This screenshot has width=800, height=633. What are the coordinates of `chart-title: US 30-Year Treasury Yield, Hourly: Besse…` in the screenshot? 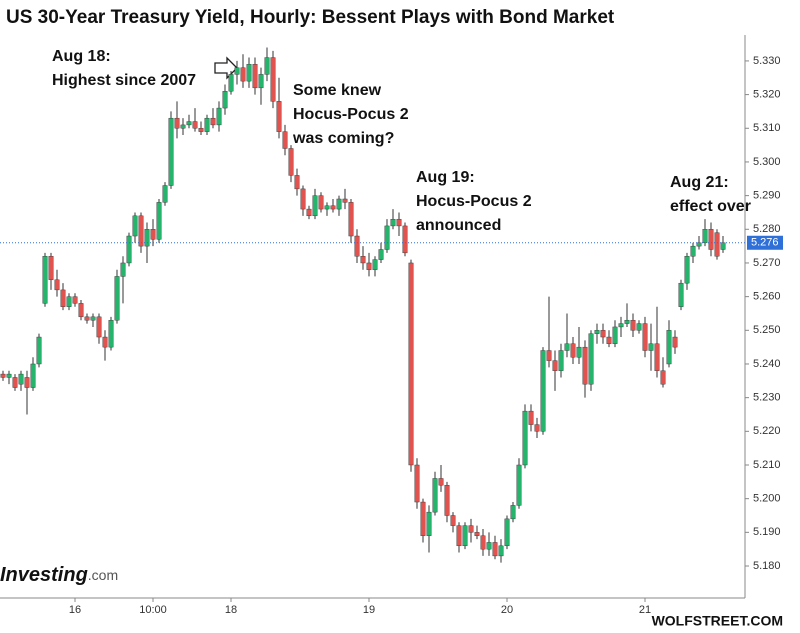 It's located at (310, 17).